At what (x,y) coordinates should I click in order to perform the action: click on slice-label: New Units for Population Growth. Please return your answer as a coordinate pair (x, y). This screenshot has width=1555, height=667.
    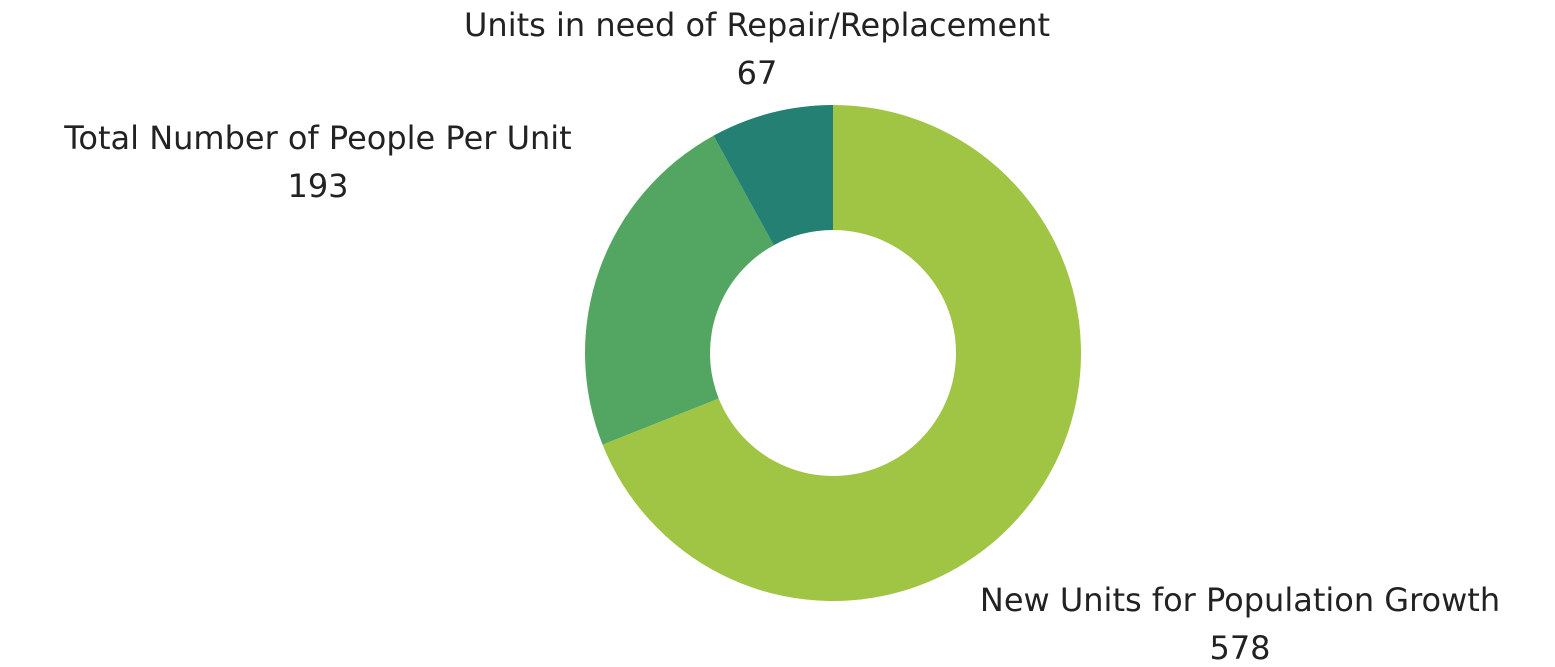
    Looking at the image, I should click on (1240, 600).